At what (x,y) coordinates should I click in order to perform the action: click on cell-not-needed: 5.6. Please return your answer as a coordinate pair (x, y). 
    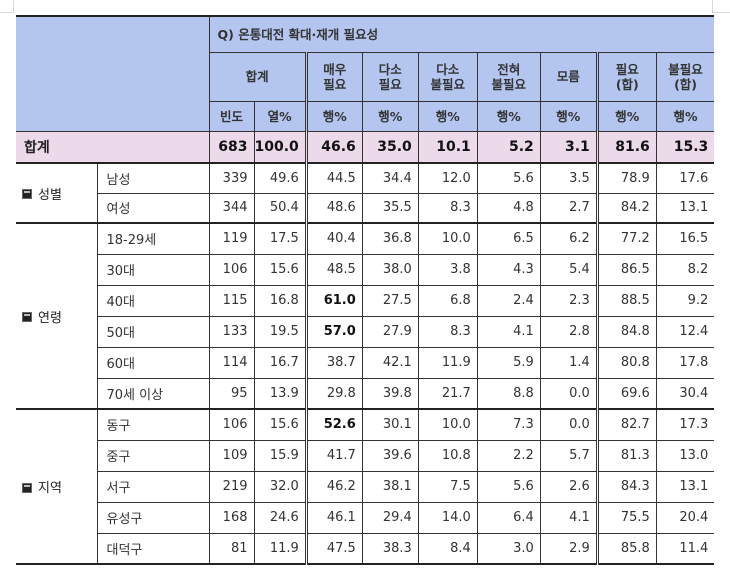
    Looking at the image, I should click on (508, 178).